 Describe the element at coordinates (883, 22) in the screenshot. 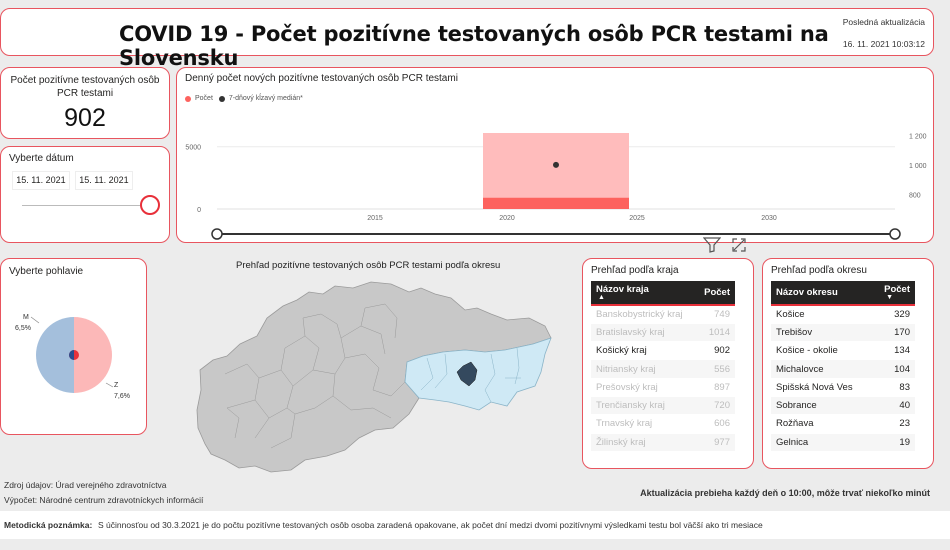

I see `last-update-label: Posledná aktualizácia` at that location.